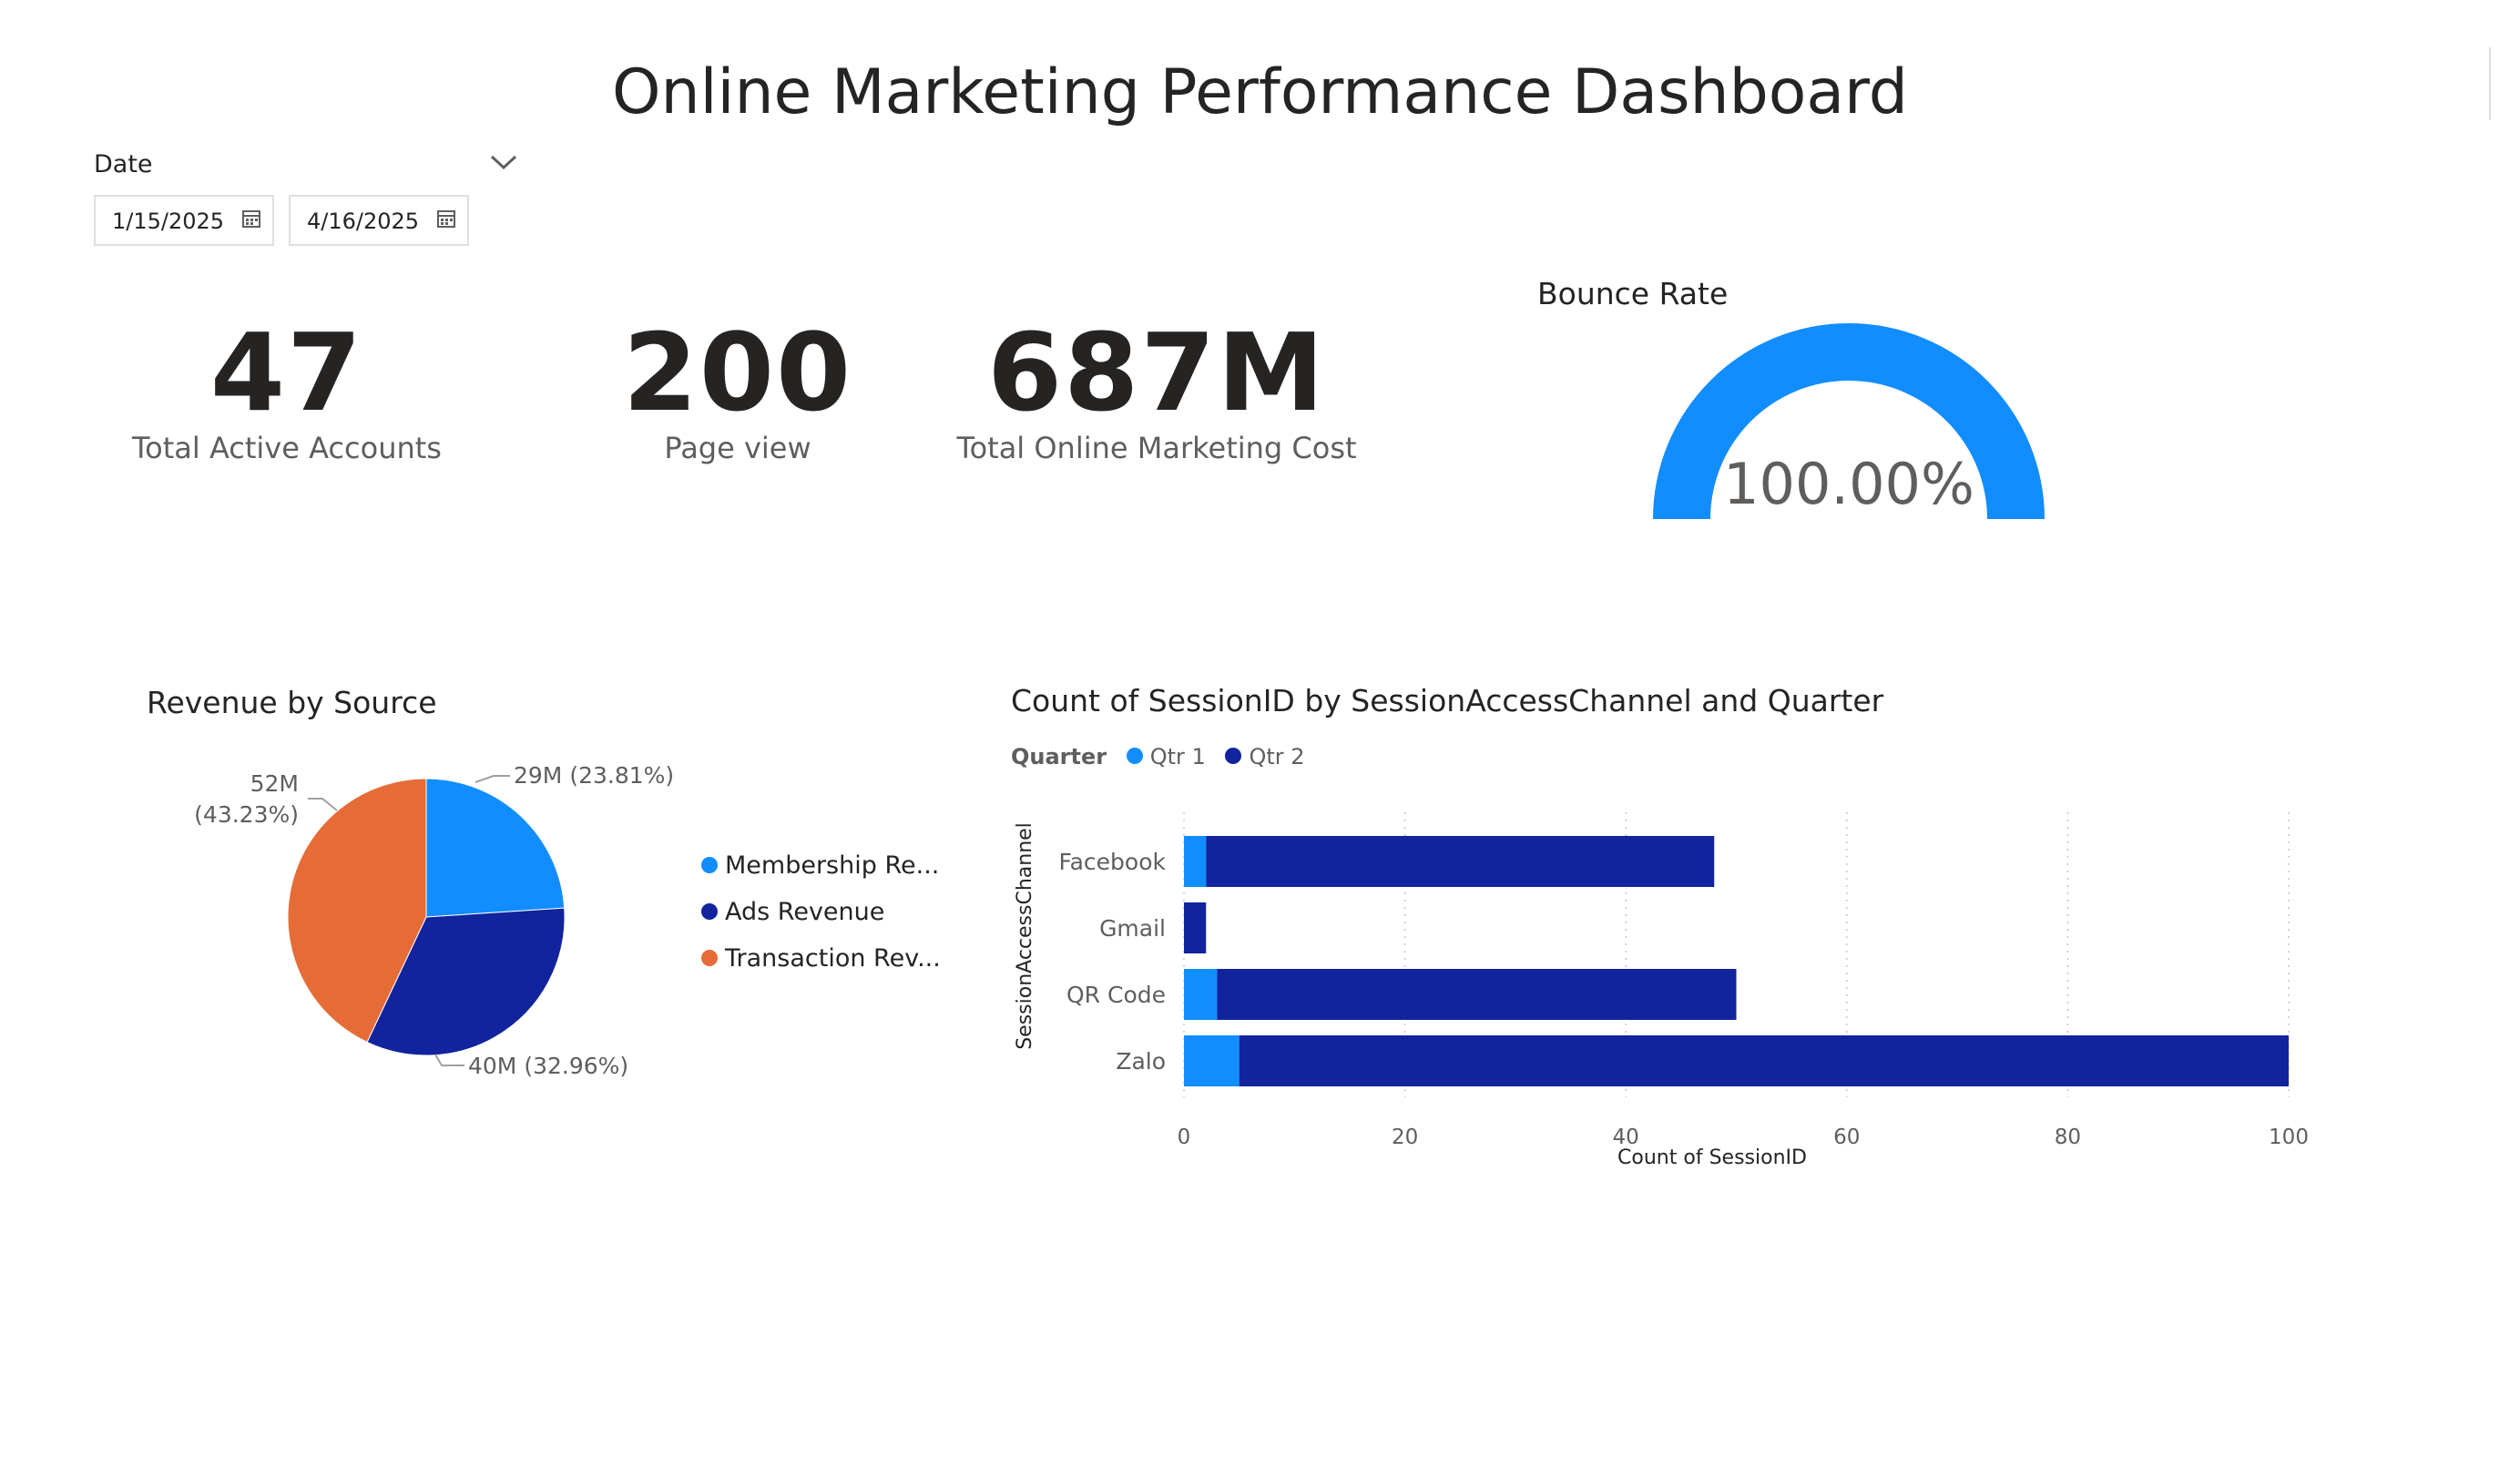  What do you see at coordinates (1025, 936) in the screenshot?
I see `y-axis-title: SessionAccessChannel` at bounding box center [1025, 936].